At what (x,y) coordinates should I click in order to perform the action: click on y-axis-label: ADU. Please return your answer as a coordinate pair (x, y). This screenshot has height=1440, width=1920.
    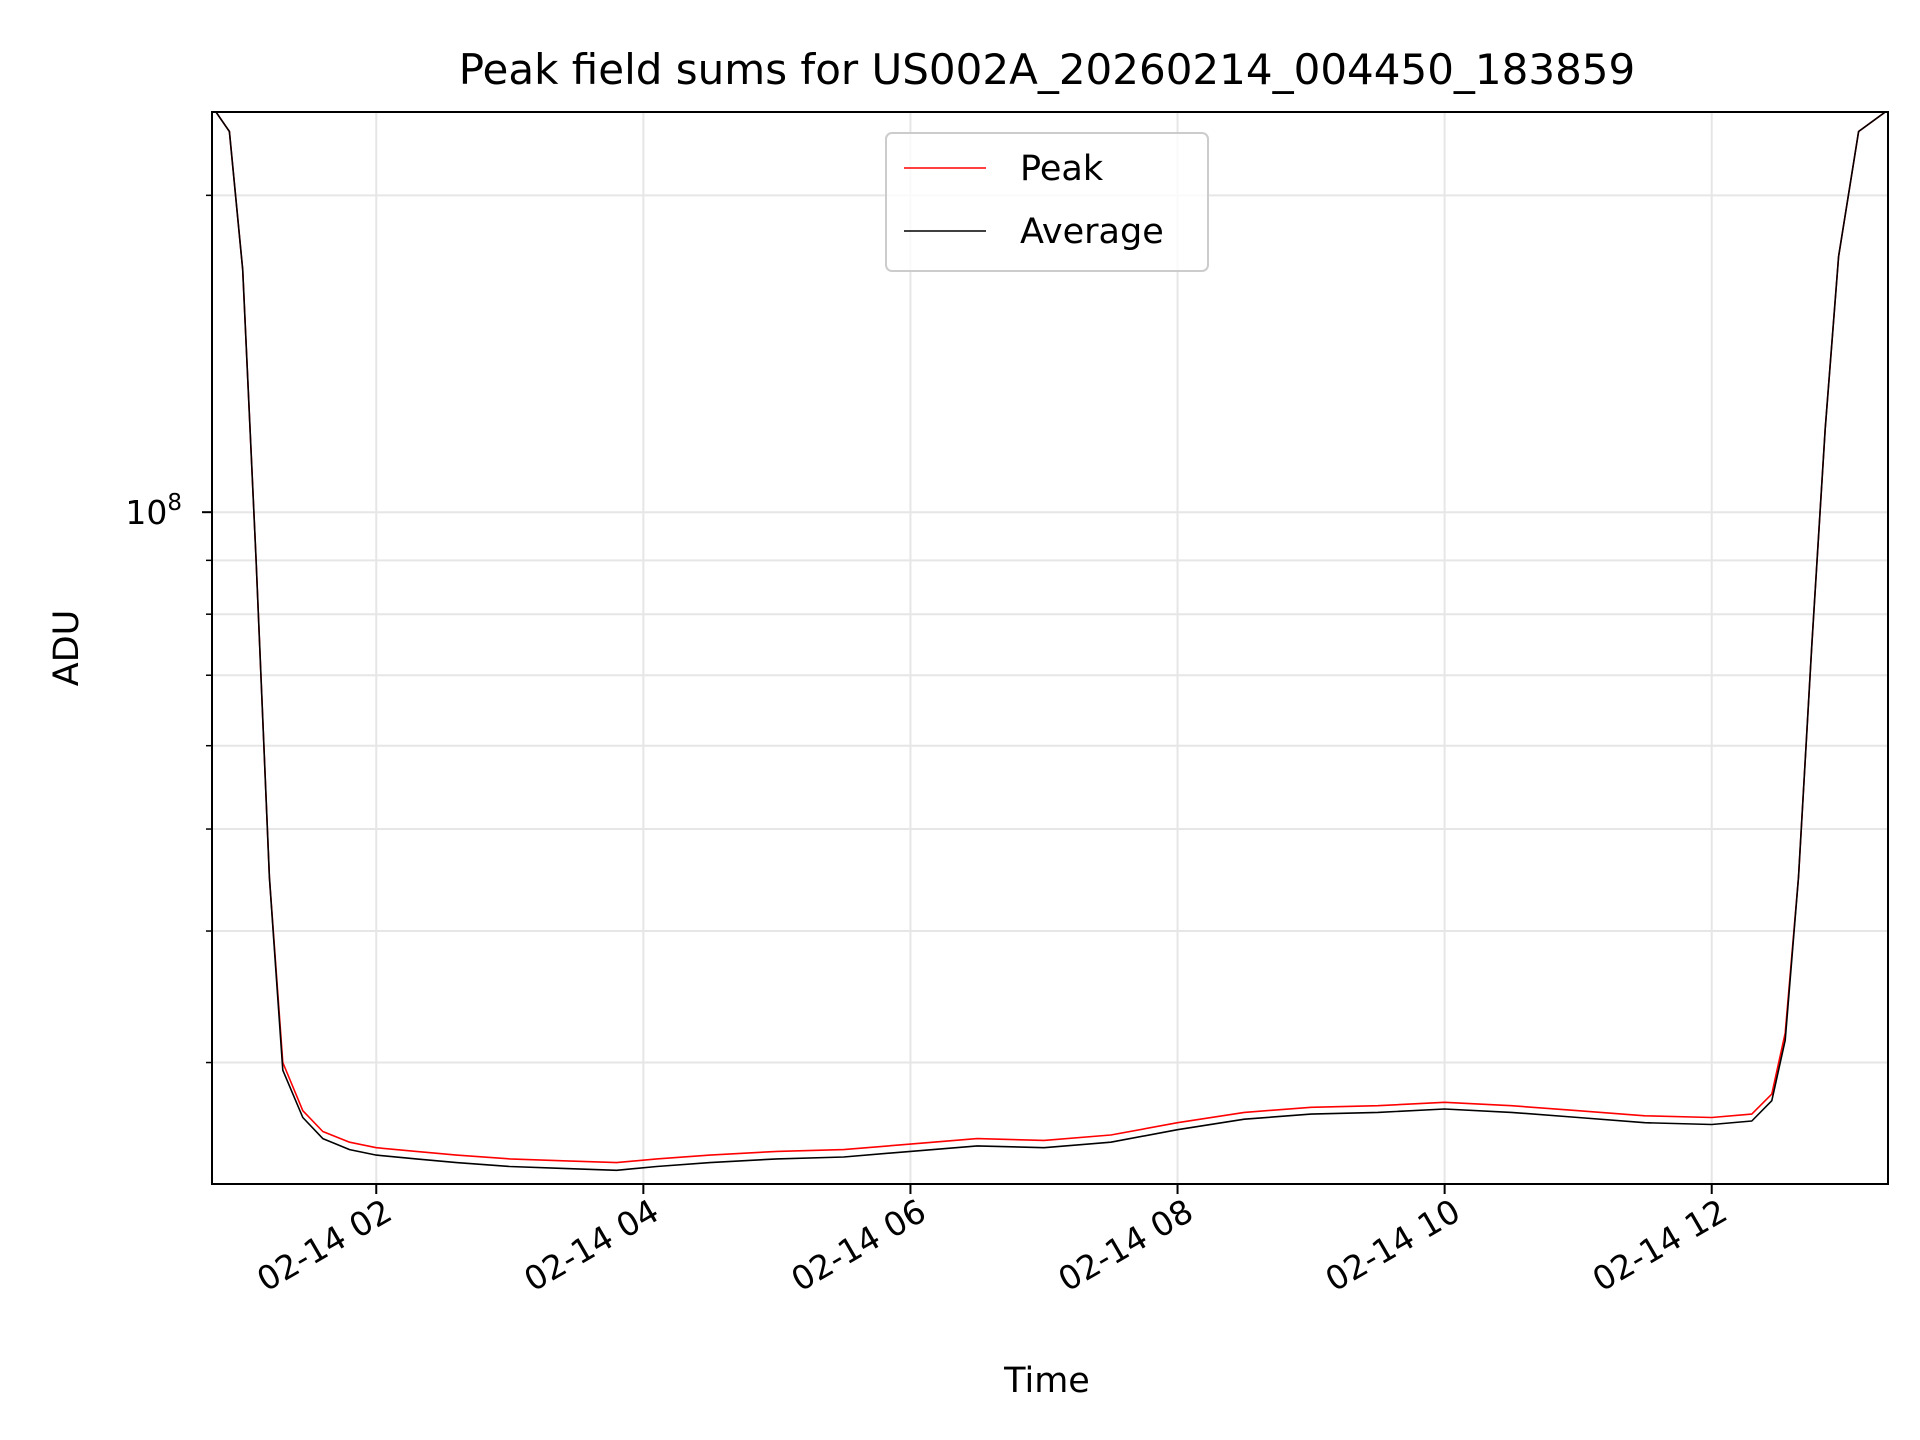
    Looking at the image, I should click on (67, 648).